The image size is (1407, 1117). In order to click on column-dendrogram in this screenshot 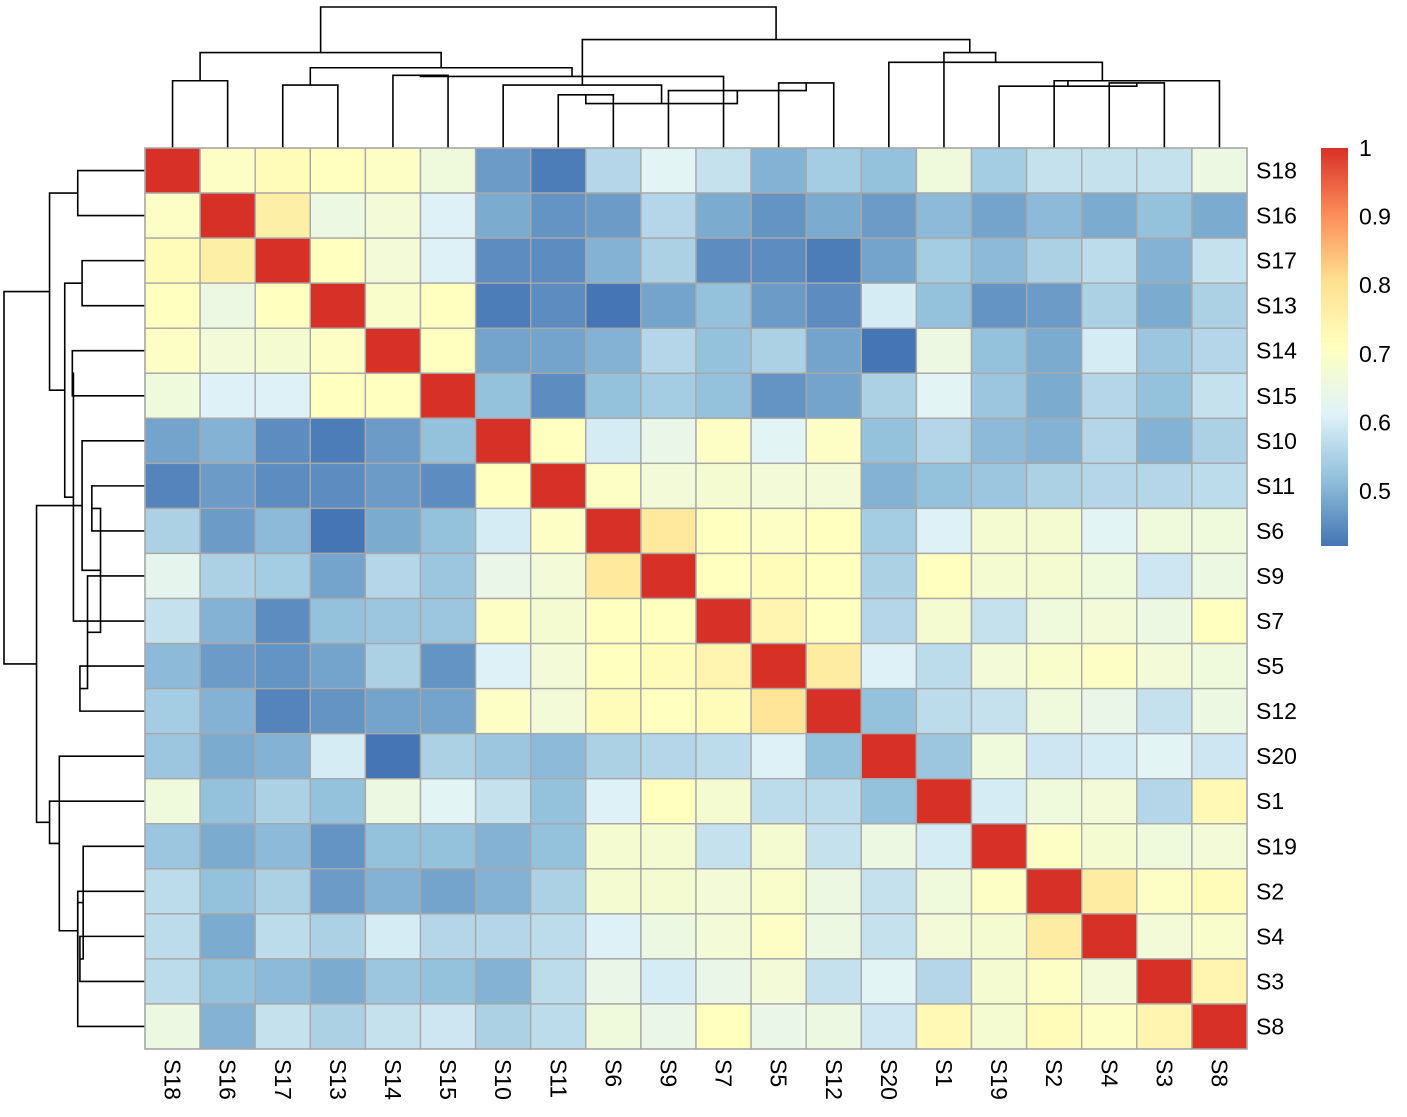, I will do `click(696, 77)`.